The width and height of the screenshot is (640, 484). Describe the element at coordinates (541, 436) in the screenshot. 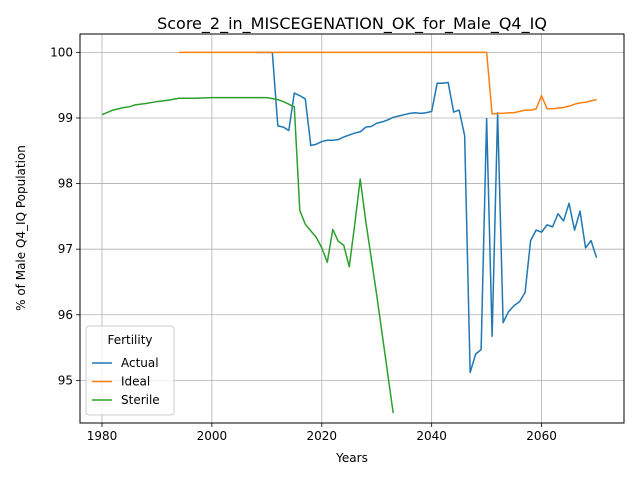

I see `x-tick-label: 2060` at that location.